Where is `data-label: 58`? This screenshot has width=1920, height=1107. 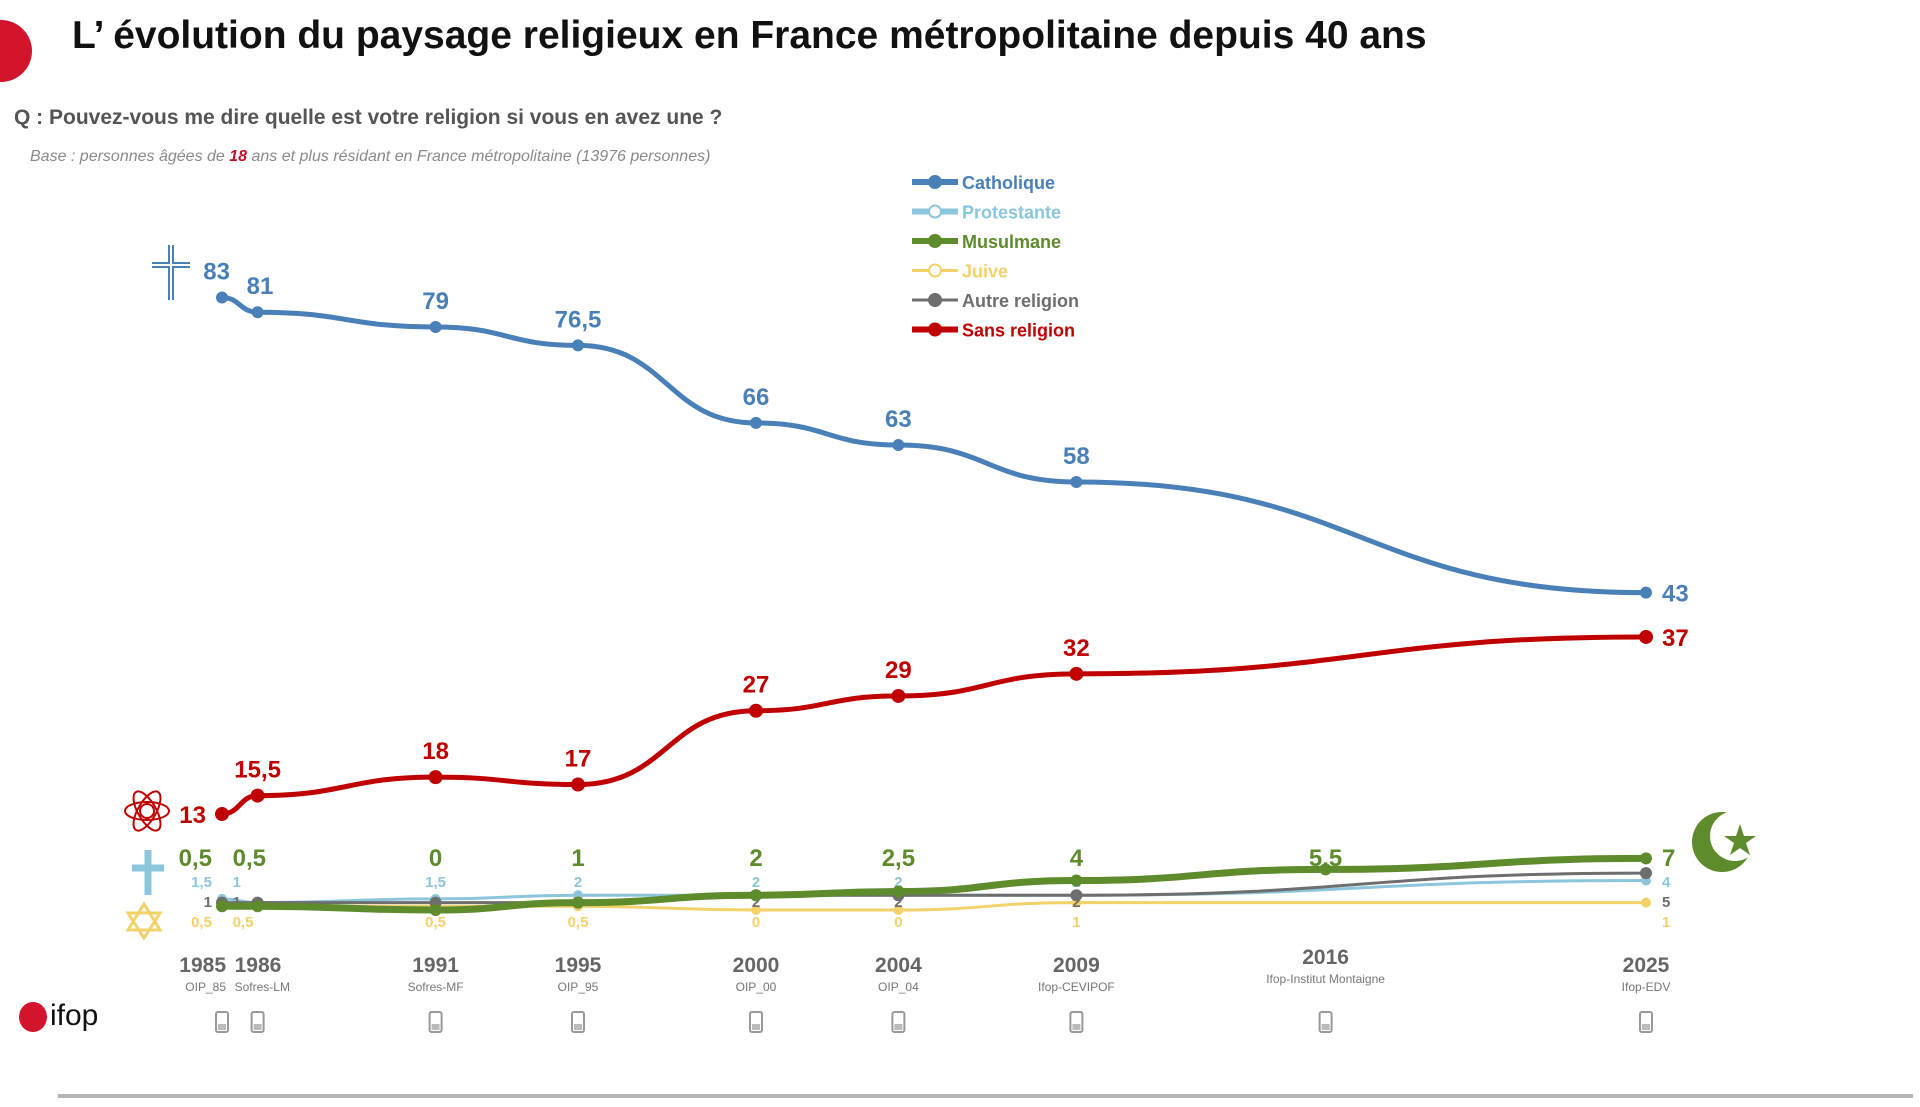
data-label: 58 is located at coordinates (1076, 456).